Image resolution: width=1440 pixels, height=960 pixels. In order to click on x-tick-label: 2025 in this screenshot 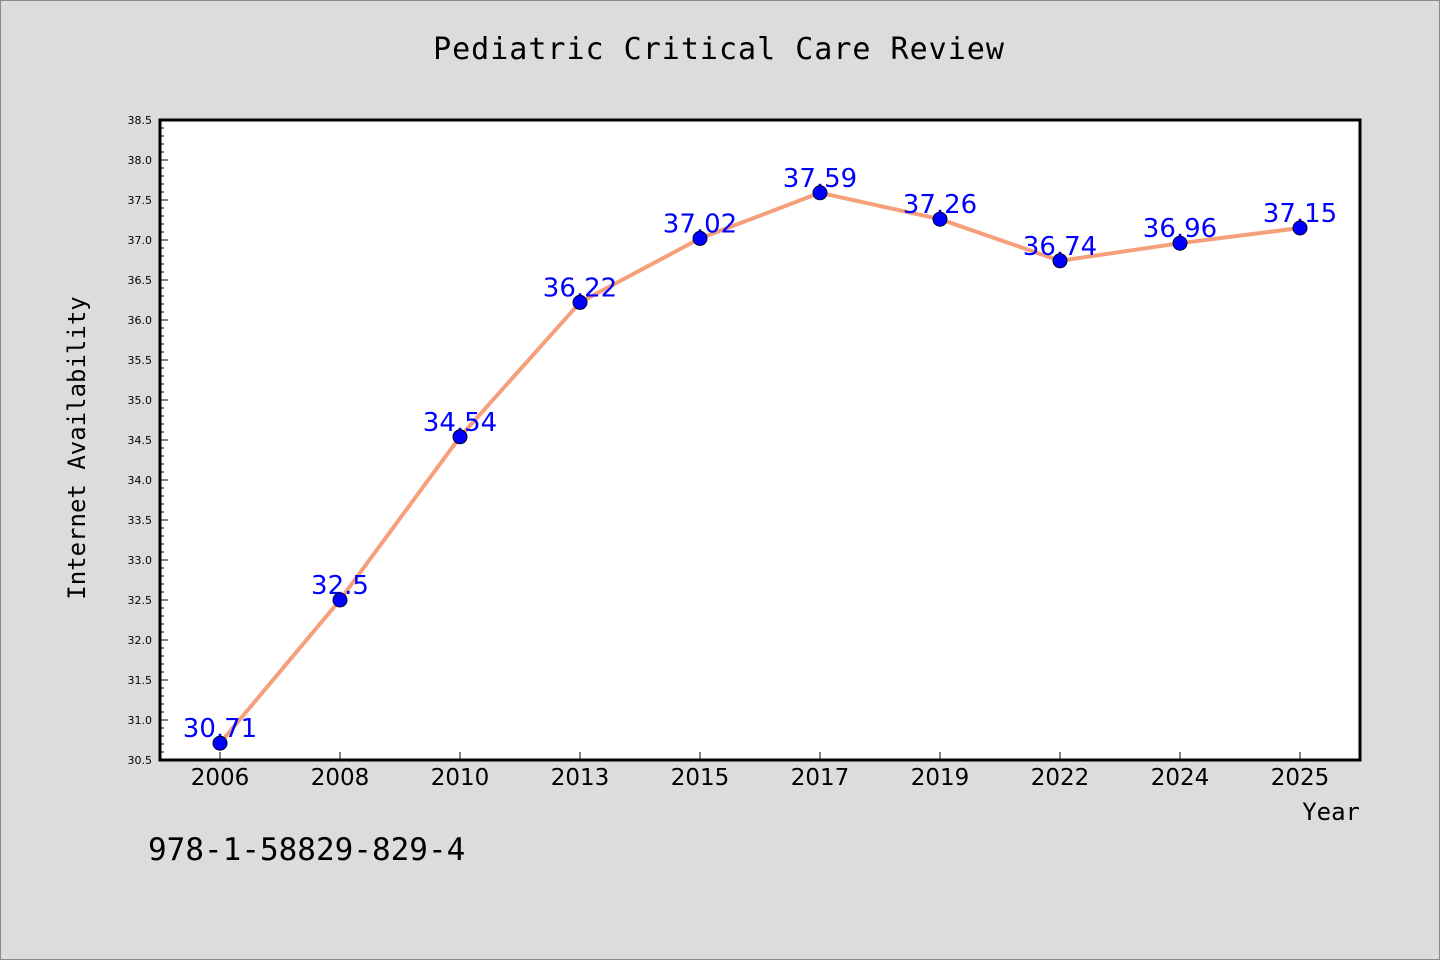, I will do `click(1300, 778)`.